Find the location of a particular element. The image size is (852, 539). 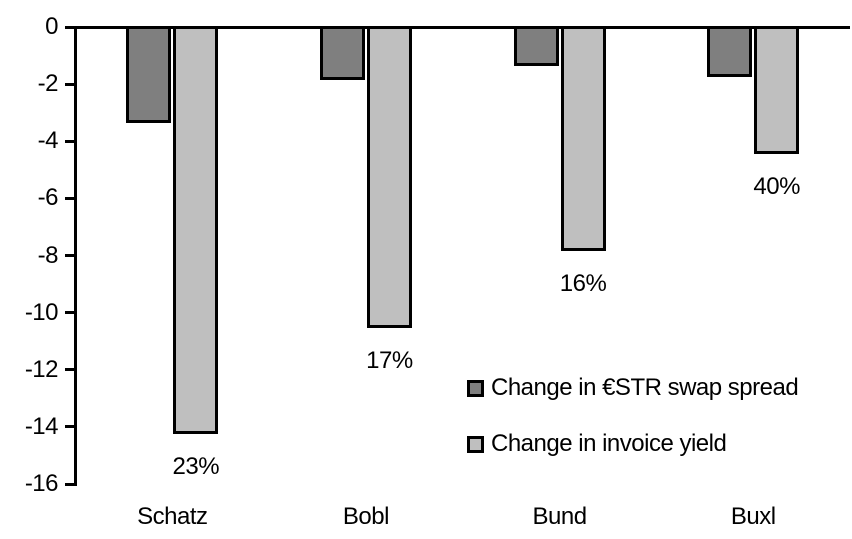

legend-label-swap-spread: Change in €STR swap spread is located at coordinates (645, 387).